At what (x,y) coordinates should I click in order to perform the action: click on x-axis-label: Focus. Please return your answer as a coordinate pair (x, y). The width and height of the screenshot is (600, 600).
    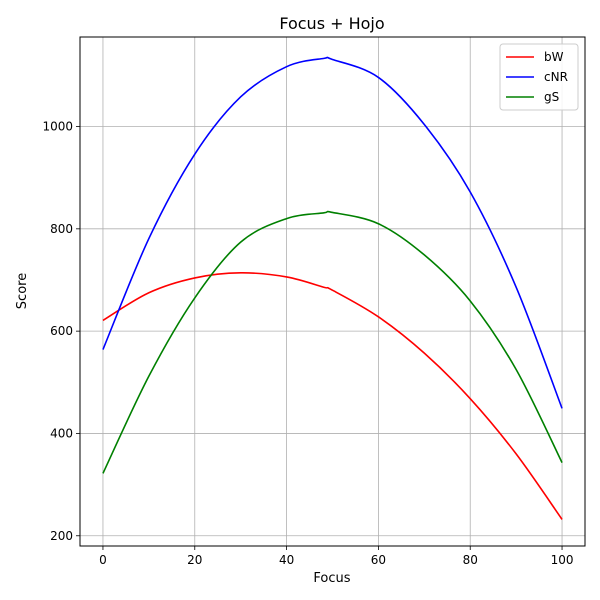
    Looking at the image, I should click on (331, 578).